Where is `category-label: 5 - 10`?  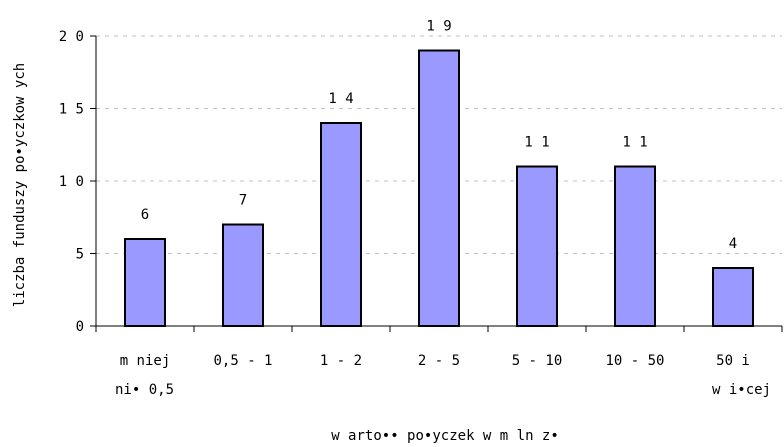 category-label: 5 - 10 is located at coordinates (537, 361).